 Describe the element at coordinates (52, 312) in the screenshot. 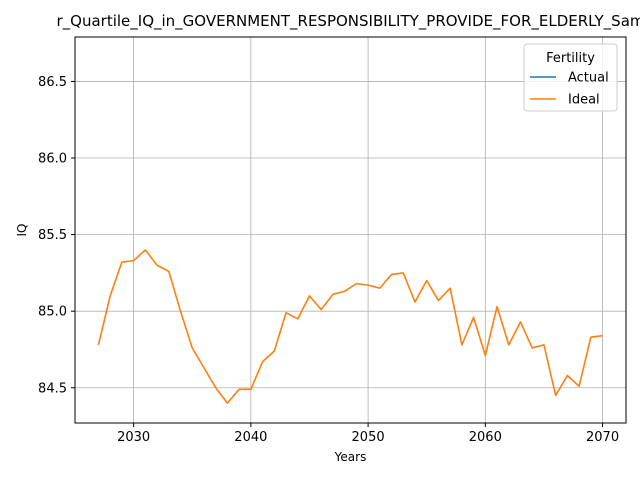

I see `y-tick-label: 85.0` at that location.